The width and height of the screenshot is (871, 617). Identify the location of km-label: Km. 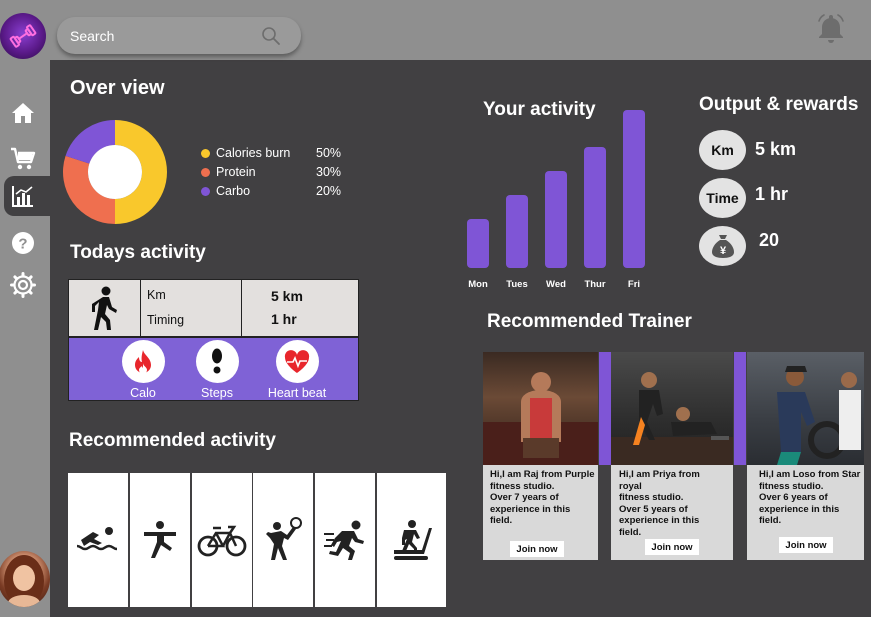
(156, 295).